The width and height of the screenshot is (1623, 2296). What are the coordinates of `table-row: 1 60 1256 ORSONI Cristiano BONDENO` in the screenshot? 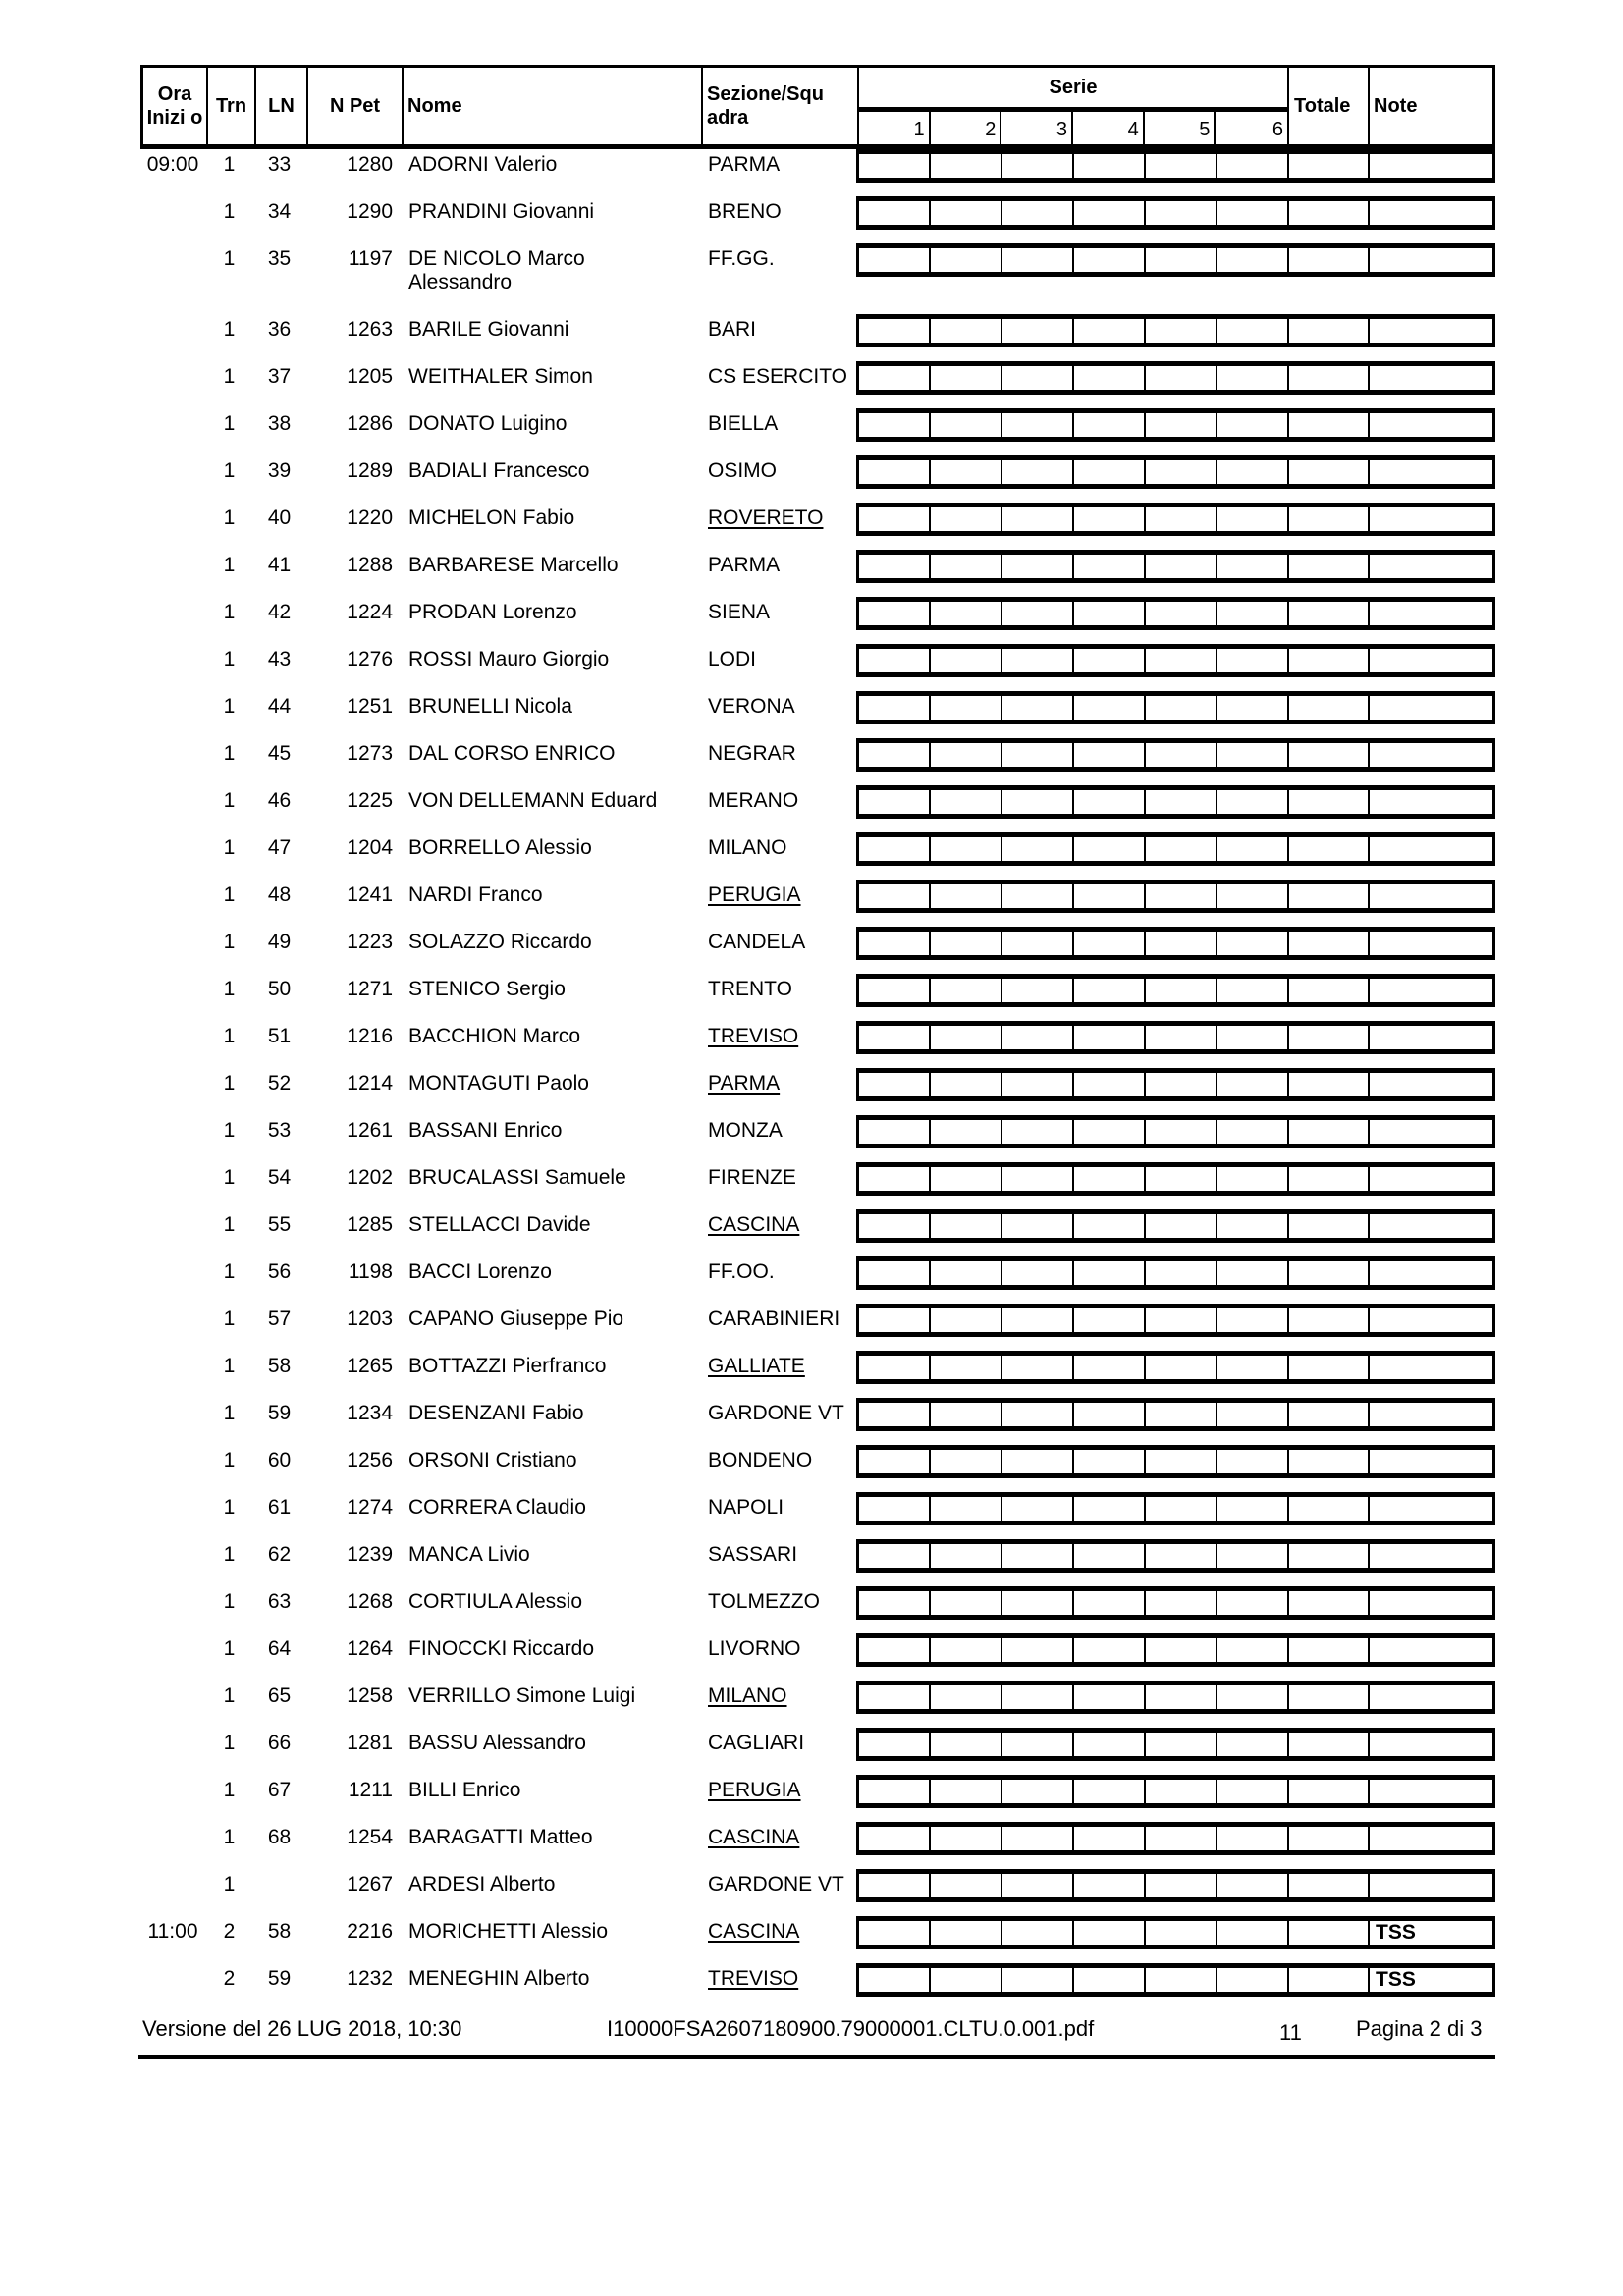 It's located at (817, 1468).